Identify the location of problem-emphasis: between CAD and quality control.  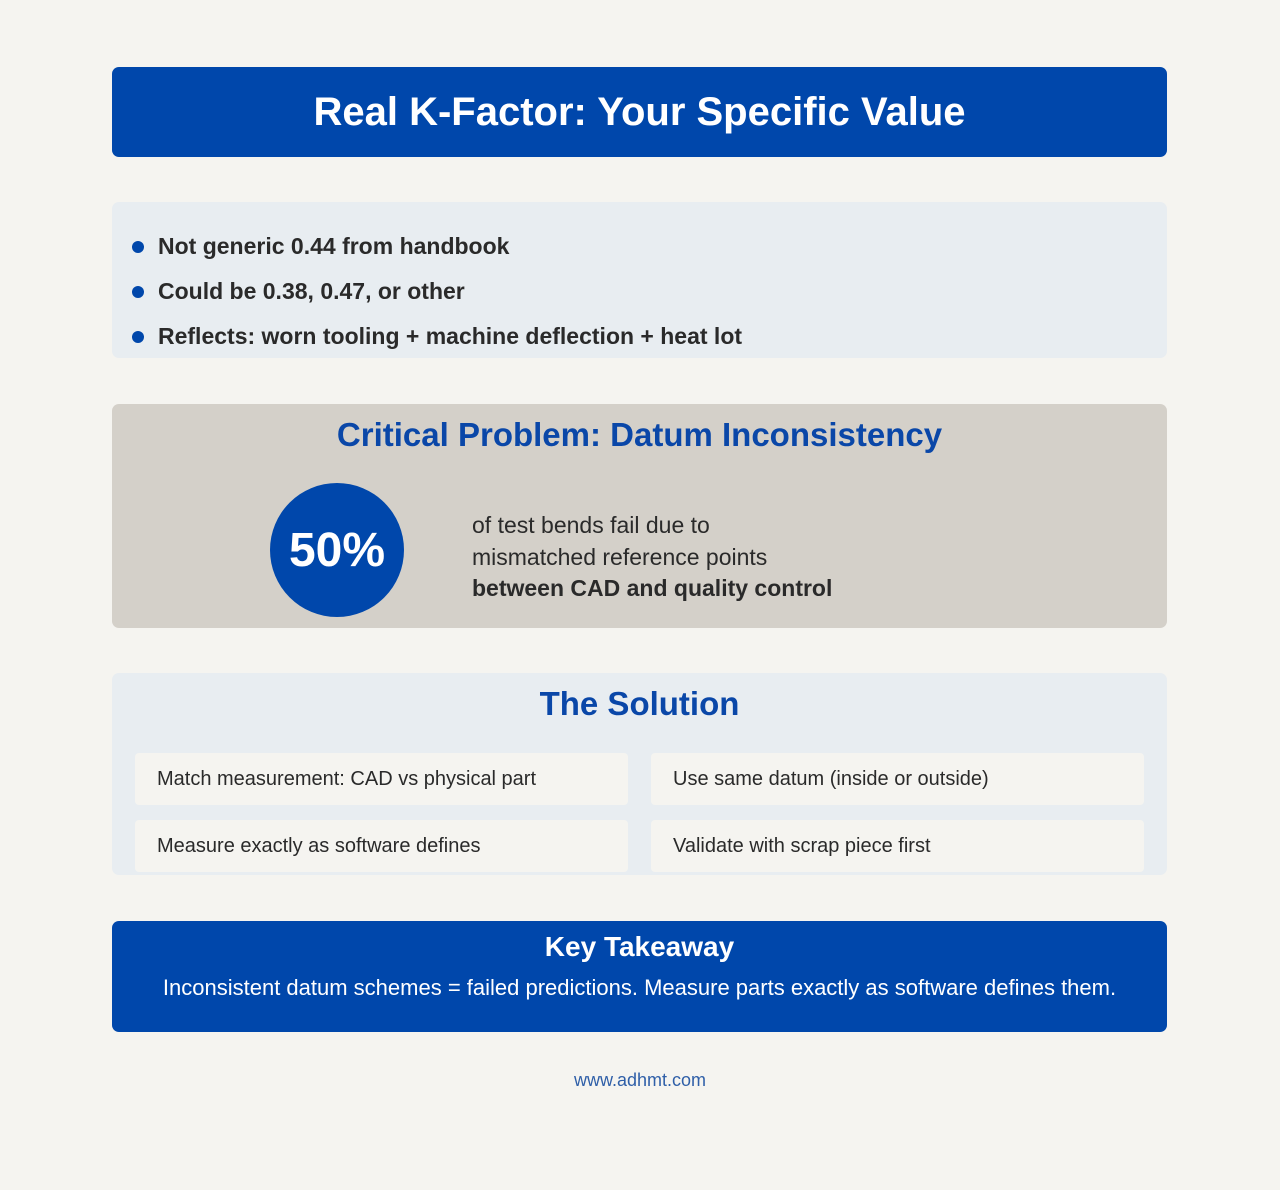
(652, 588).